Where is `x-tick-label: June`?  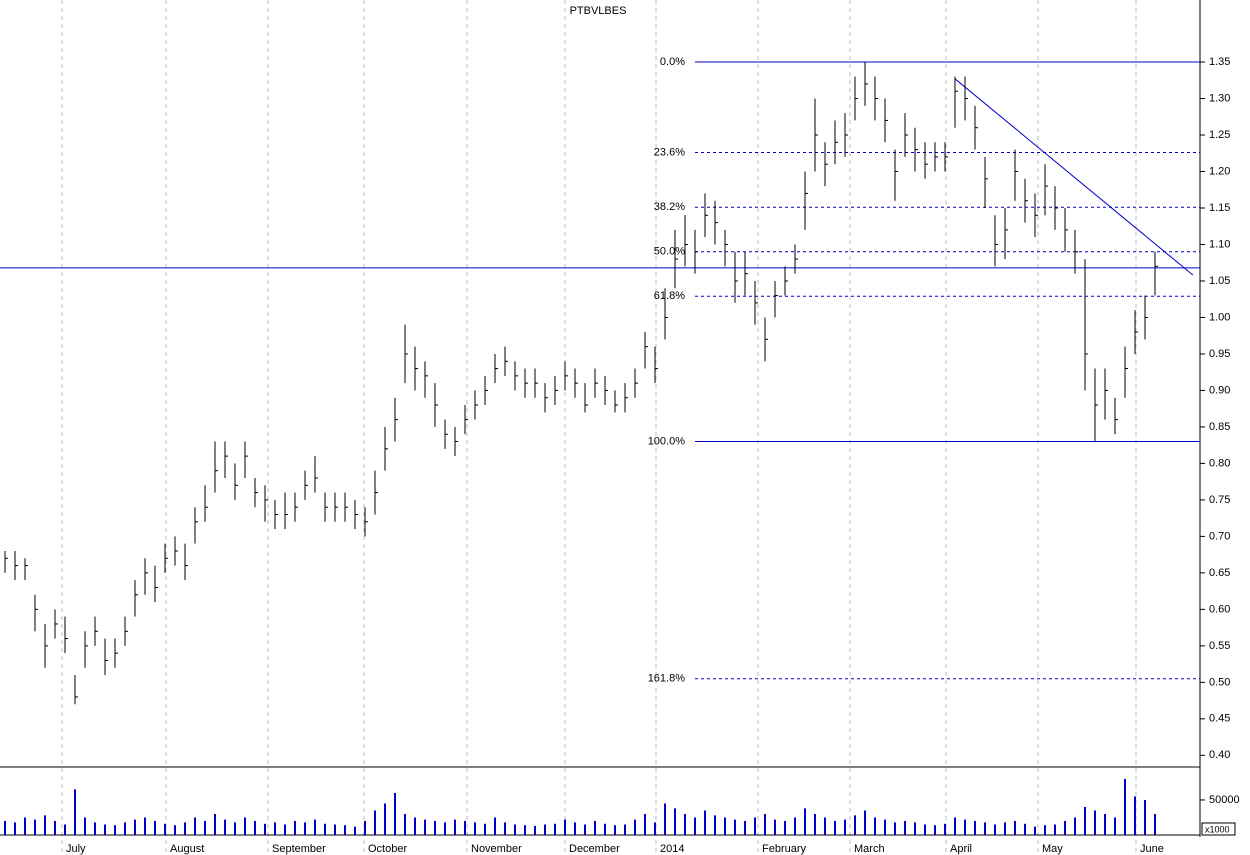 x-tick-label: June is located at coordinates (1152, 849).